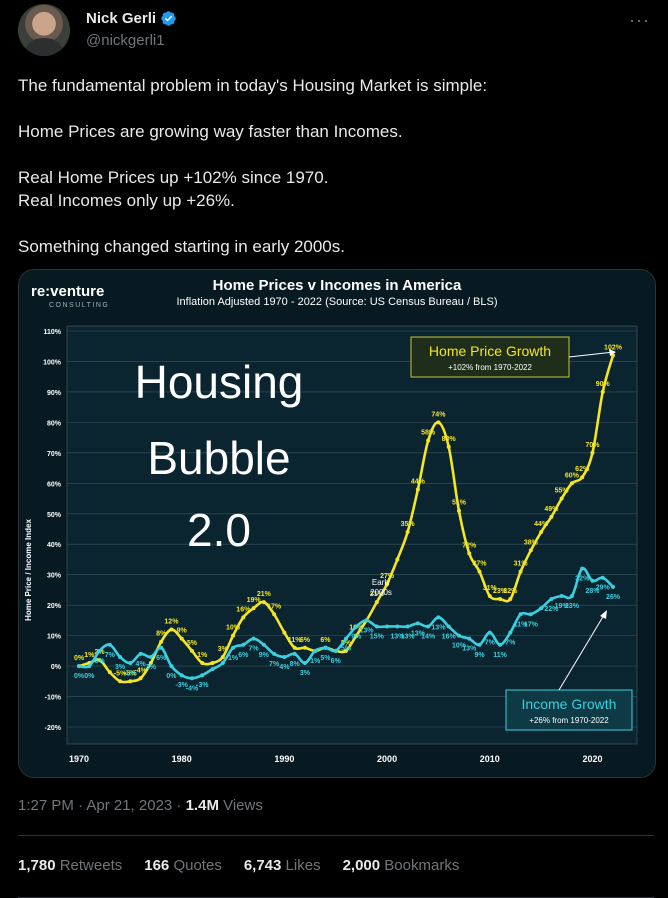 The height and width of the screenshot is (898, 668). What do you see at coordinates (274, 606) in the screenshot?
I see `home-price-data-label: 17%` at bounding box center [274, 606].